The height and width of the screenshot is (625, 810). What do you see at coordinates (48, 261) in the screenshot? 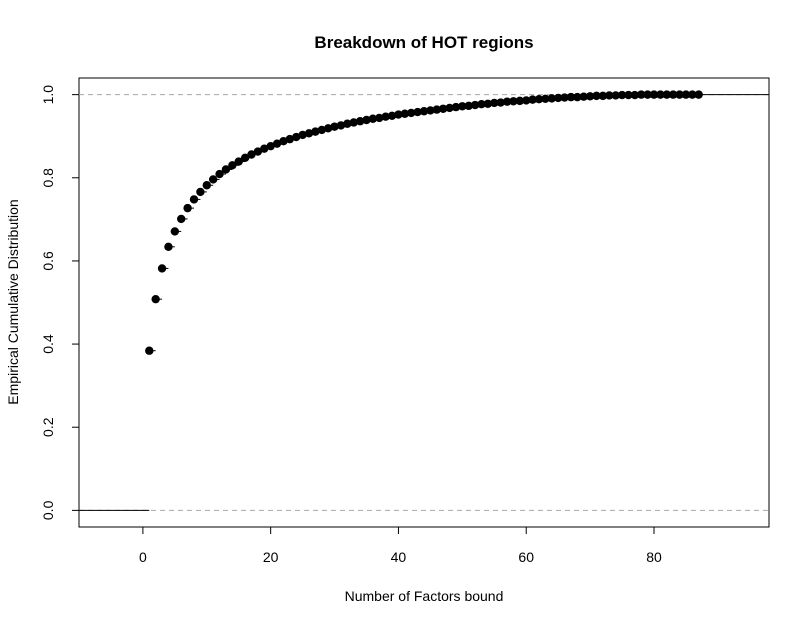
I see `y-tick-label: 0.6` at bounding box center [48, 261].